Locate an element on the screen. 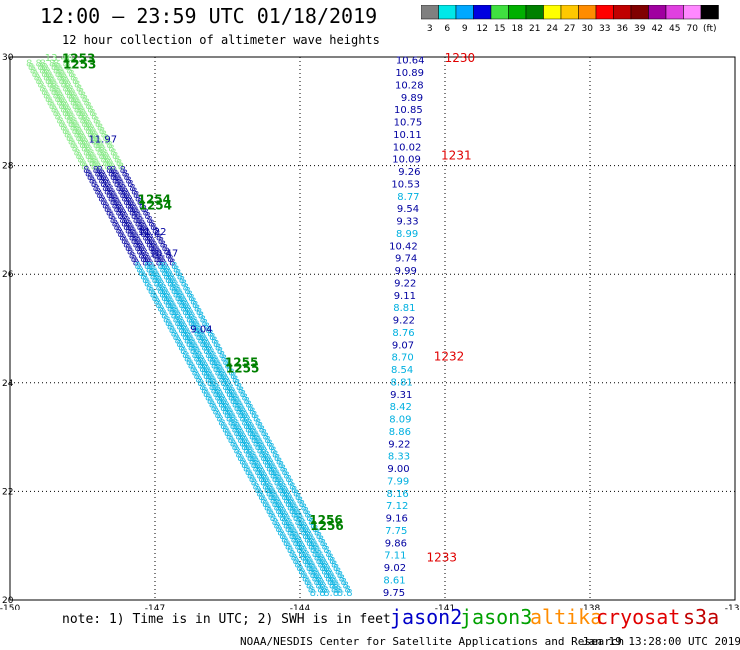  wave-height-label: 8.77 is located at coordinates (408, 197).